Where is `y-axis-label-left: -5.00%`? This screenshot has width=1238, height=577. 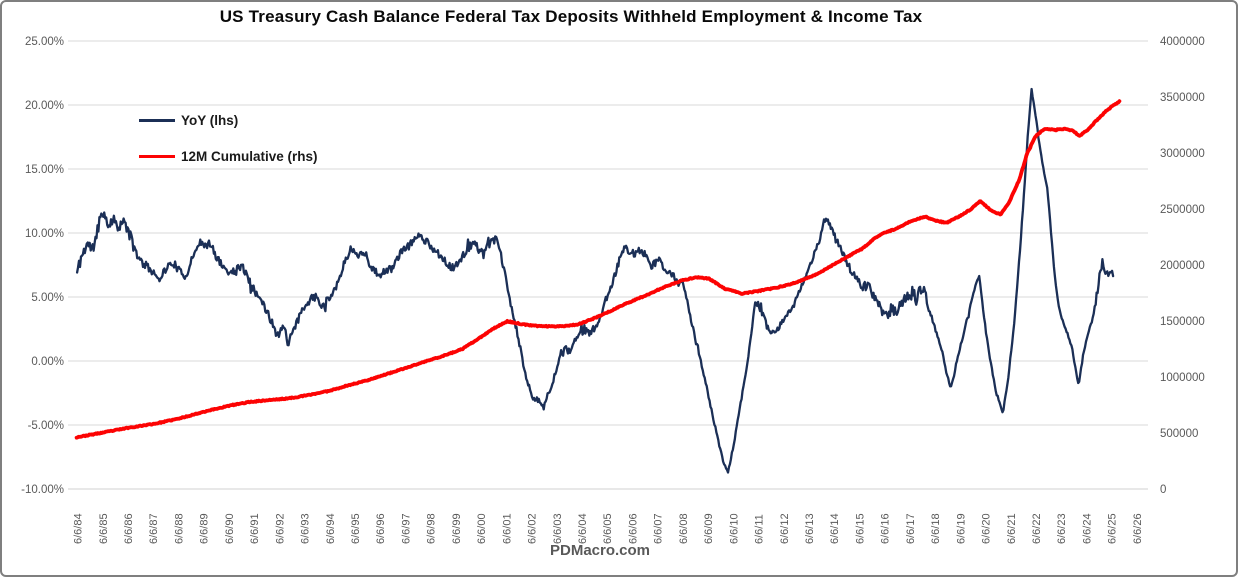 y-axis-label-left: -5.00% is located at coordinates (46, 426).